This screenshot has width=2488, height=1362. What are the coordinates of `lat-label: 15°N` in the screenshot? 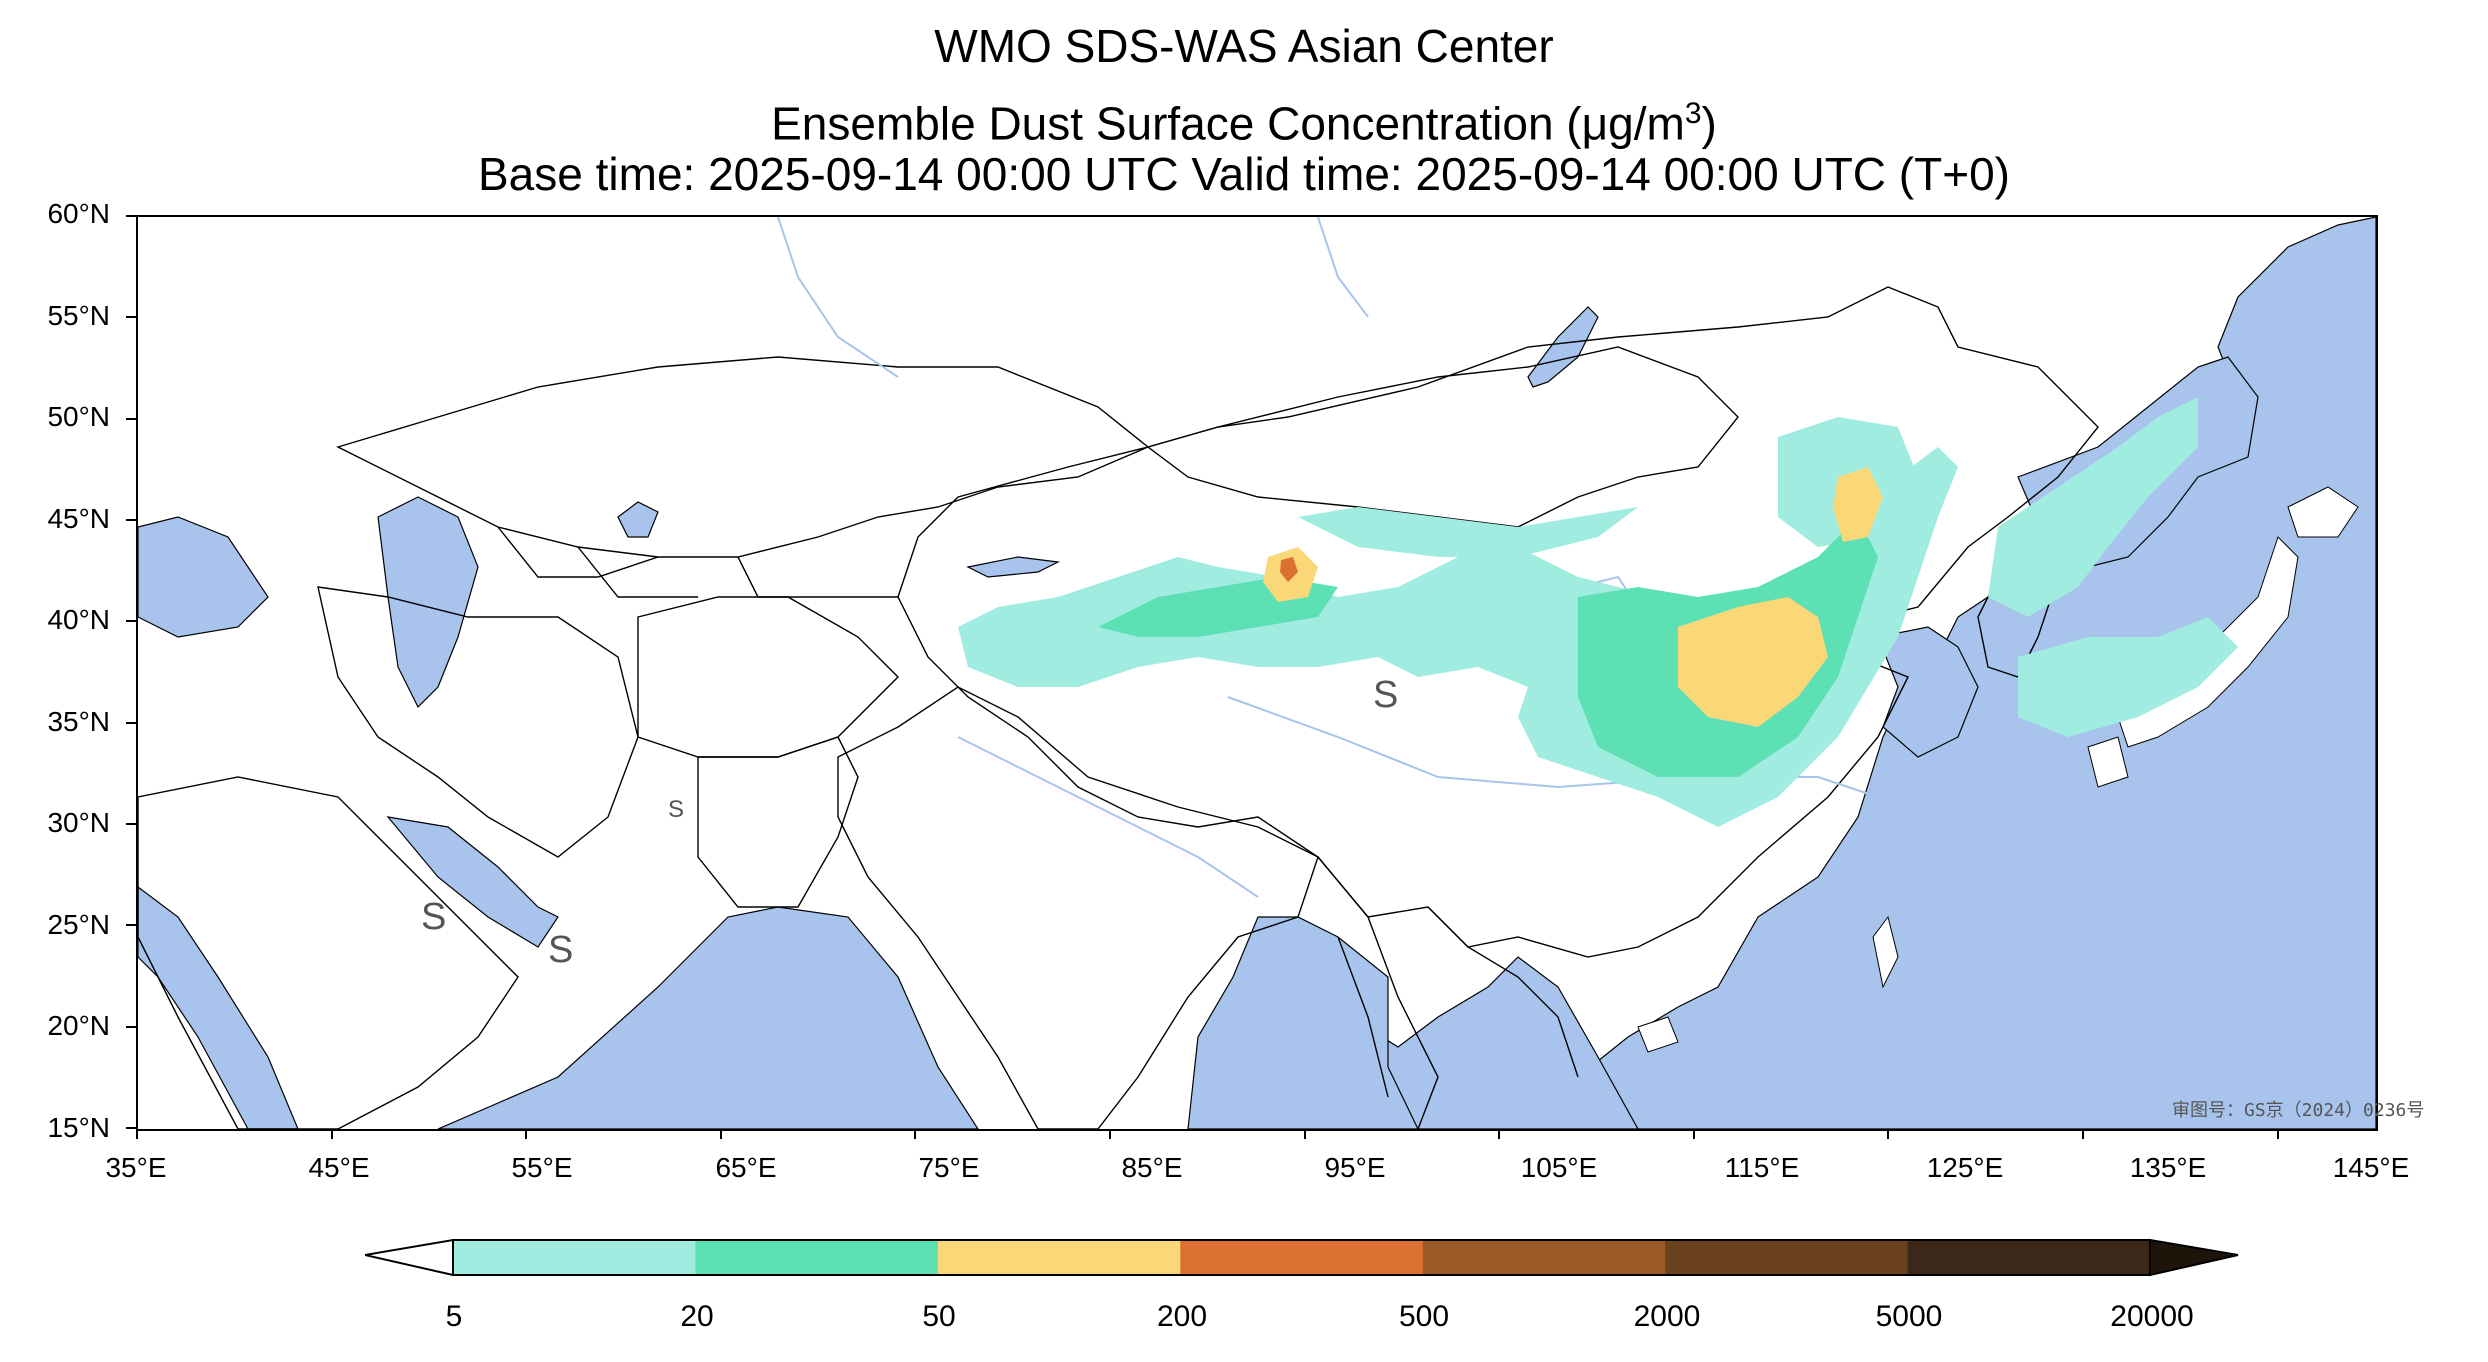 It's located at (78, 1127).